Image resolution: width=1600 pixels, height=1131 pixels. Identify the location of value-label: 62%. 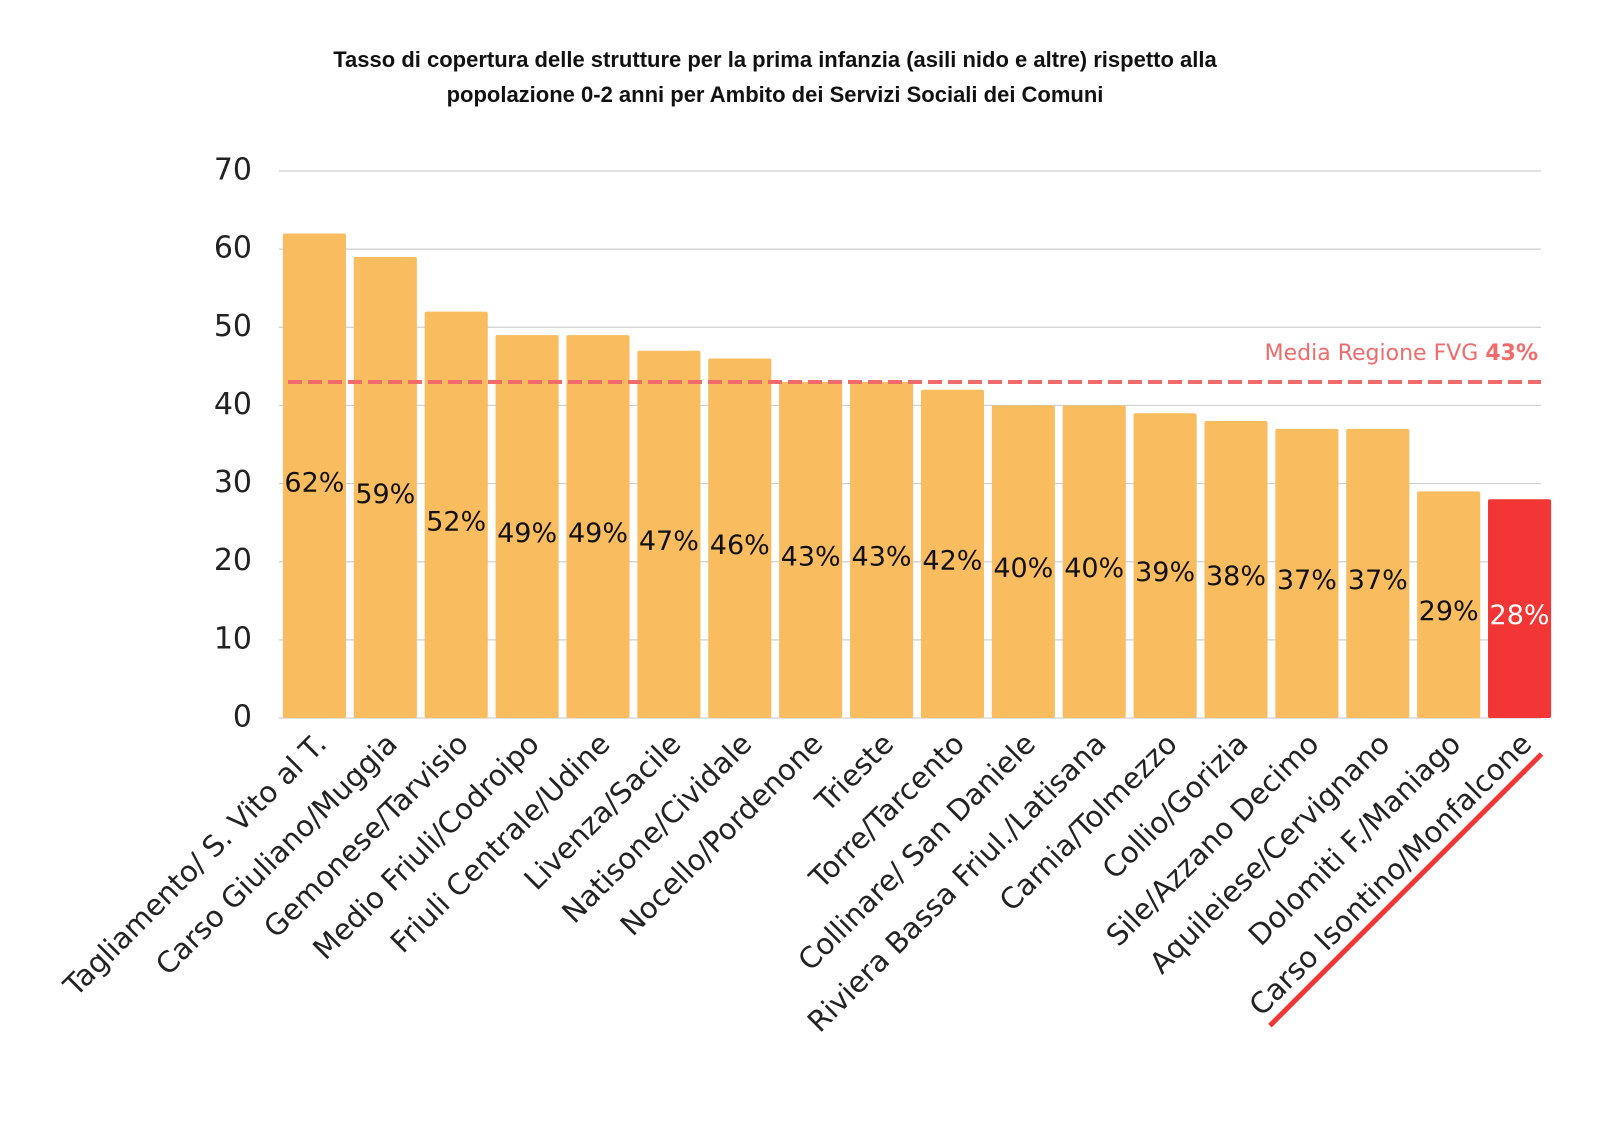
(314, 482).